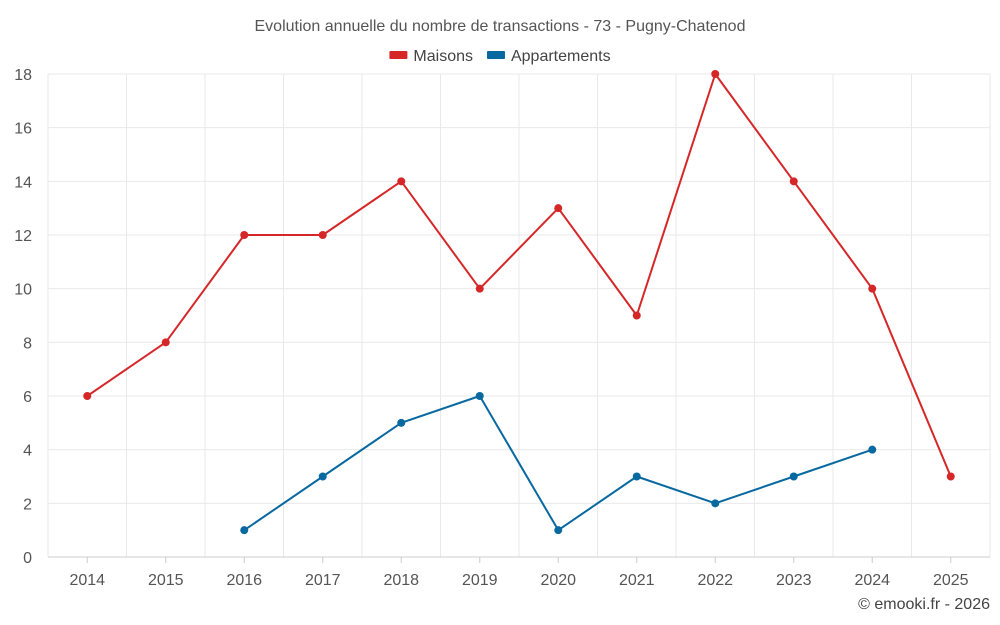 The height and width of the screenshot is (625, 1000). I want to click on x-tick-label: 2020, so click(558, 580).